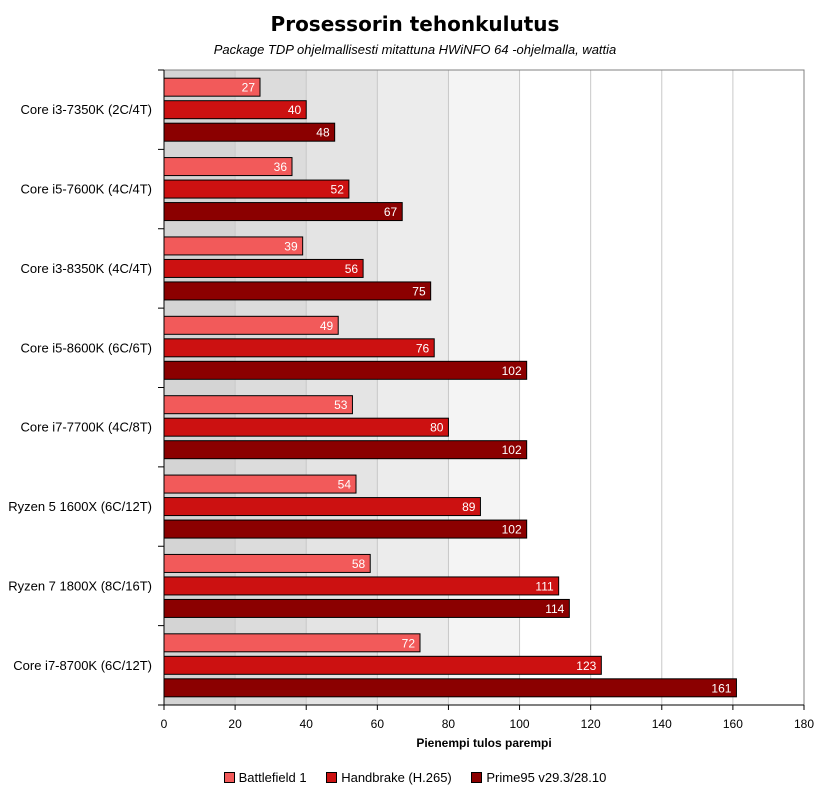  Describe the element at coordinates (544, 586) in the screenshot. I see `bar-value-label: 111` at that location.